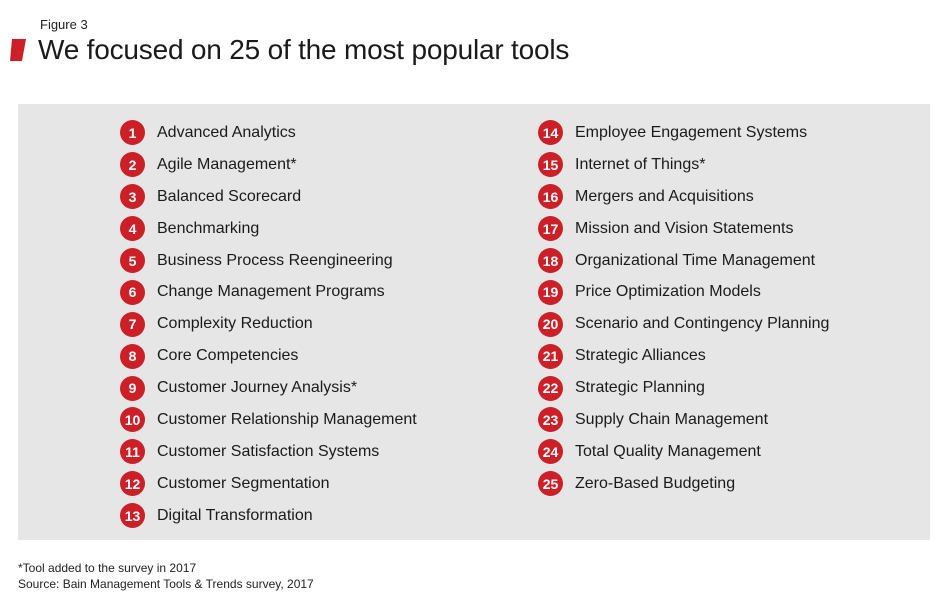 Image resolution: width=951 pixels, height=614 pixels. I want to click on tool-label: Complexity Reduction, so click(235, 324).